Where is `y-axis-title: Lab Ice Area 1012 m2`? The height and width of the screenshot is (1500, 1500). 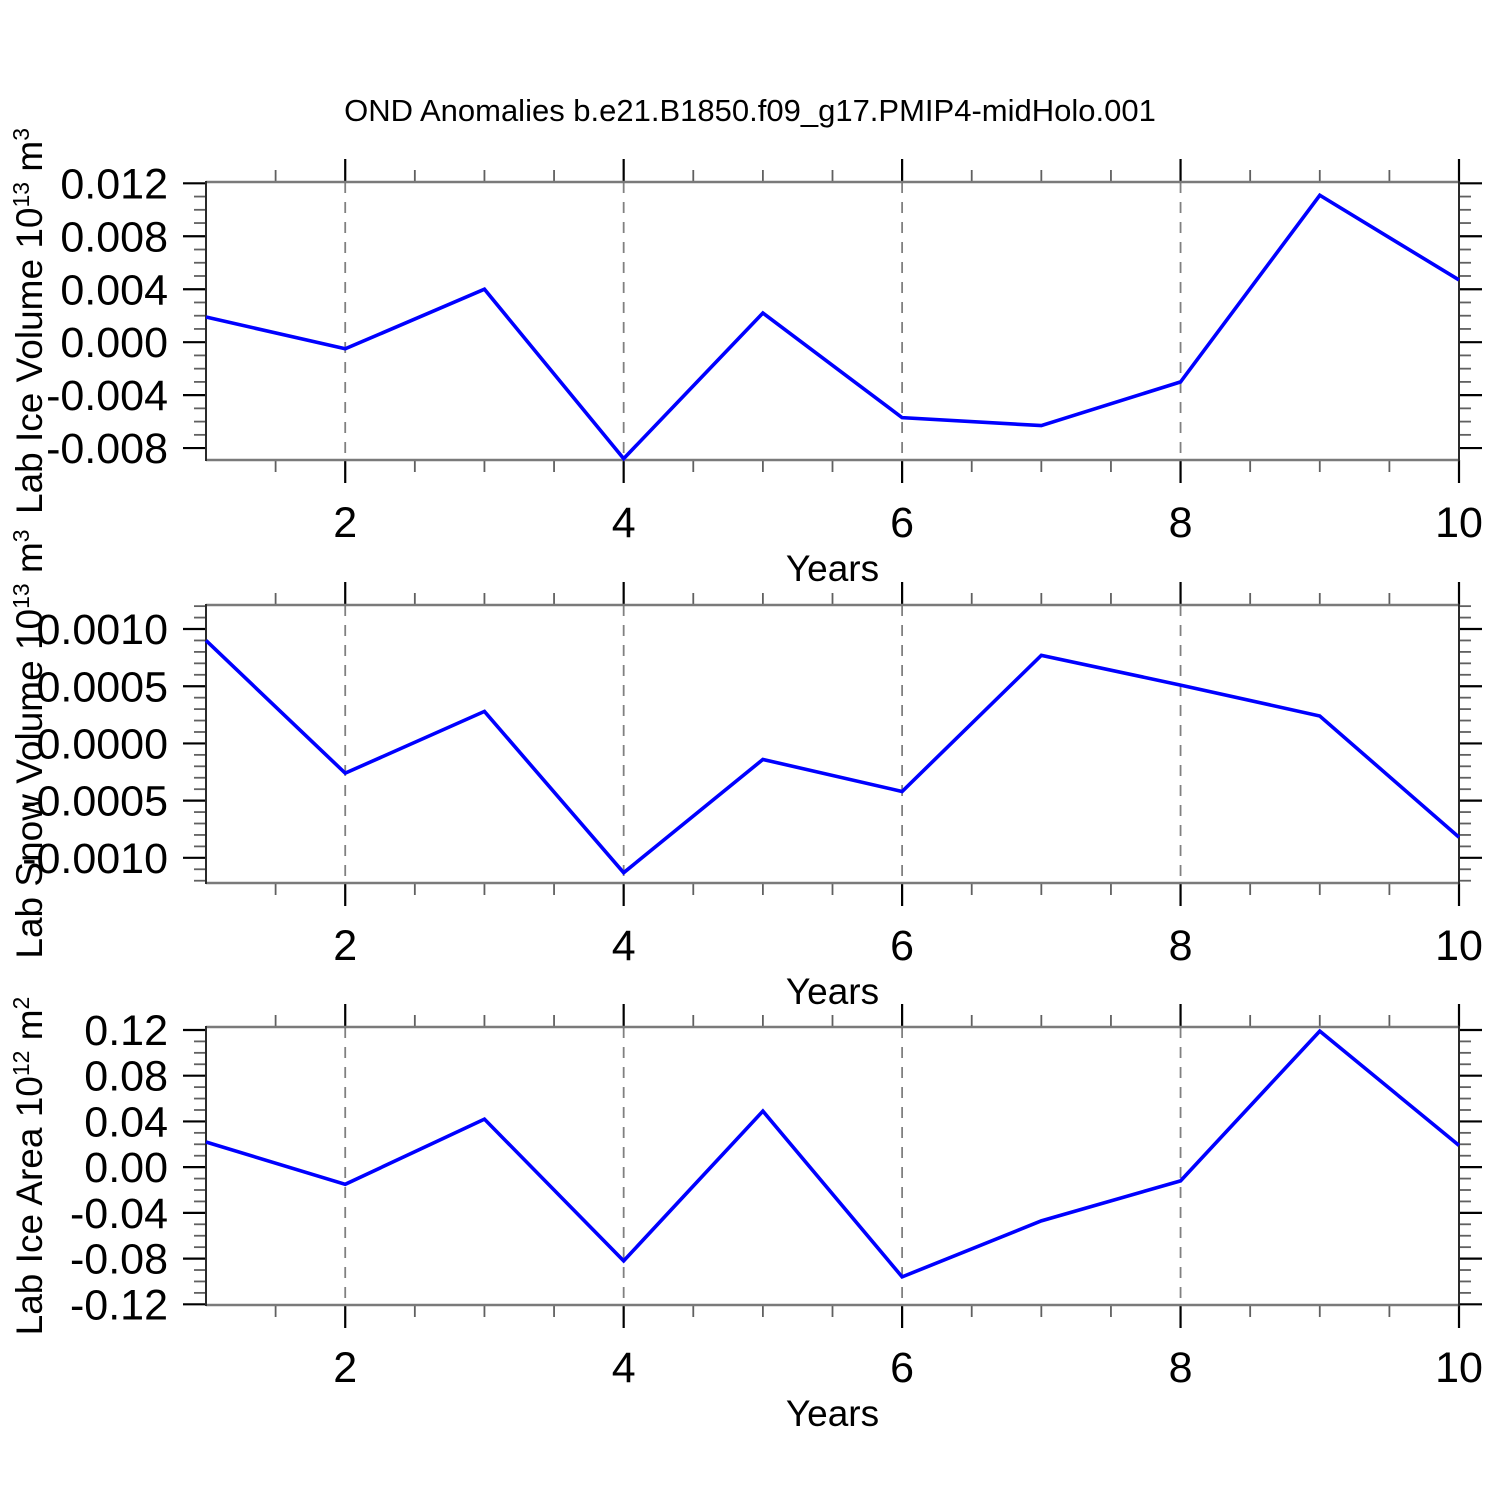 y-axis-title: Lab Ice Area 1012 m2 is located at coordinates (29, 1166).